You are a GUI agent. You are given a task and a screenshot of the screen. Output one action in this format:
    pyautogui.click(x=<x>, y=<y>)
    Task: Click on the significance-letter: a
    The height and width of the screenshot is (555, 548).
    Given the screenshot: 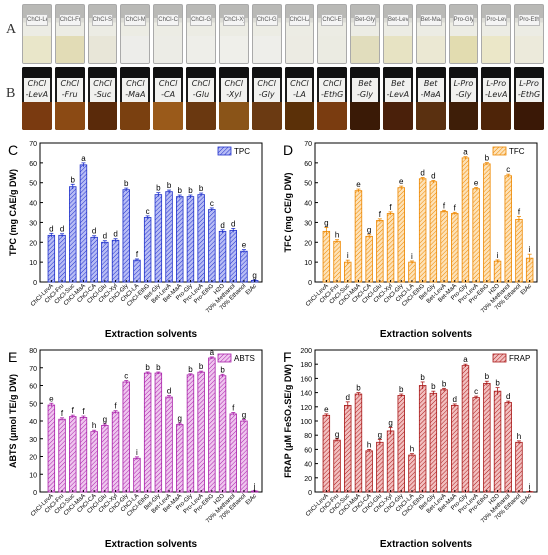 What is the action you would take?
    pyautogui.click(x=465, y=359)
    